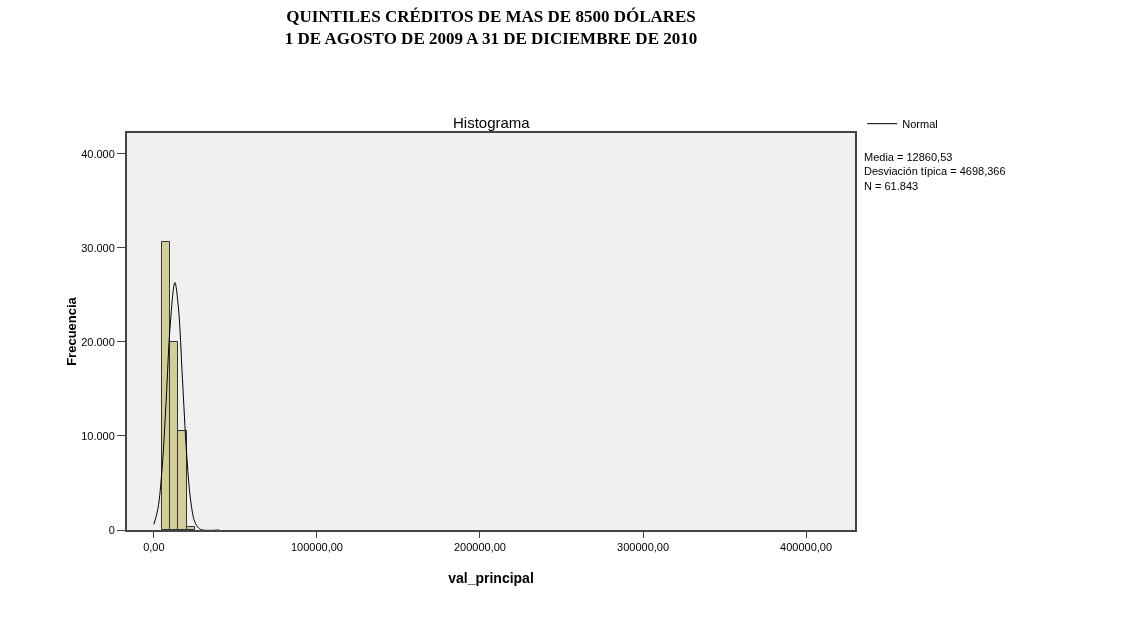 This screenshot has width=1129, height=638. Describe the element at coordinates (111, 529) in the screenshot. I see `y-tick-label: 0` at that location.